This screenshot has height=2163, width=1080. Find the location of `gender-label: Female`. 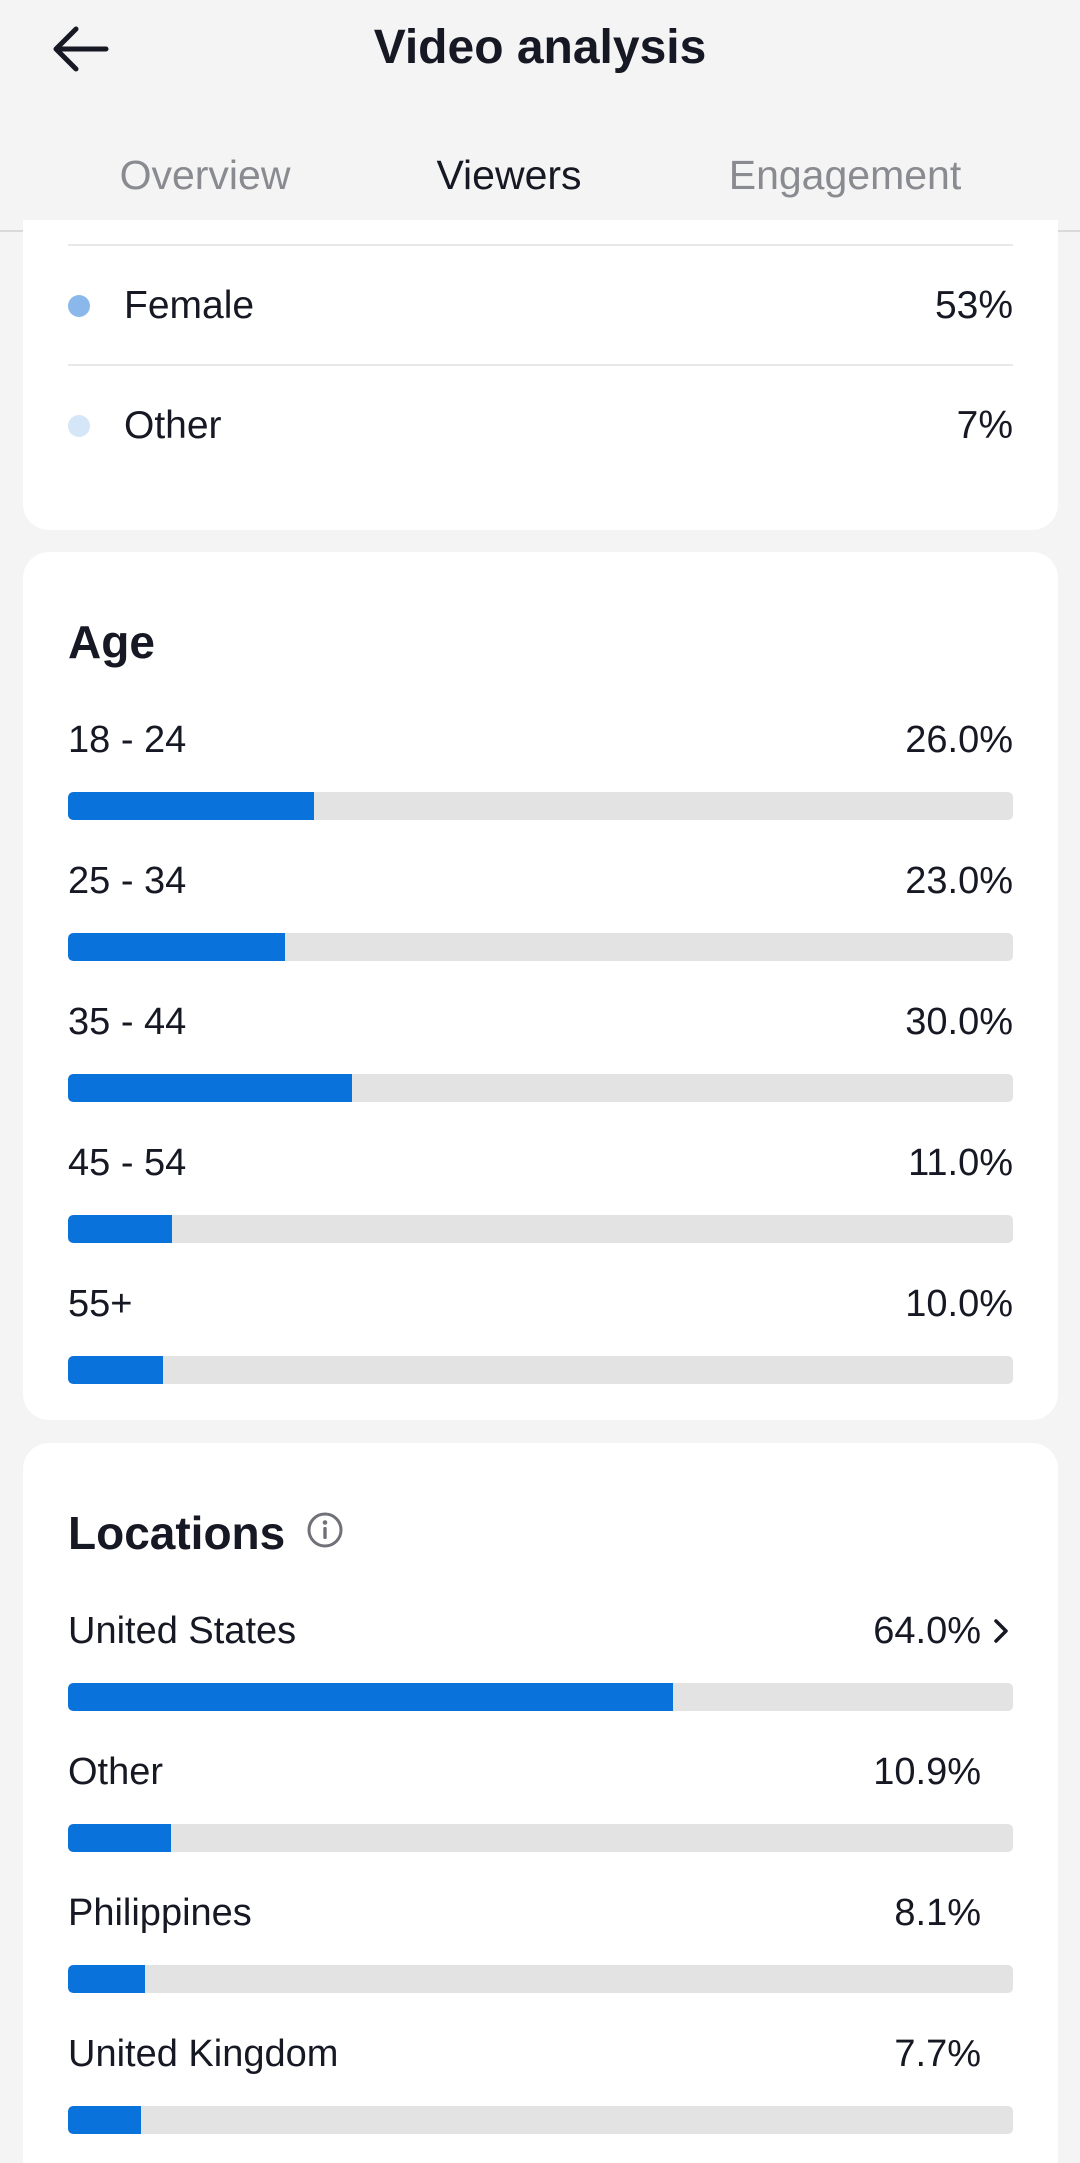

gender-label: Female is located at coordinates (189, 305).